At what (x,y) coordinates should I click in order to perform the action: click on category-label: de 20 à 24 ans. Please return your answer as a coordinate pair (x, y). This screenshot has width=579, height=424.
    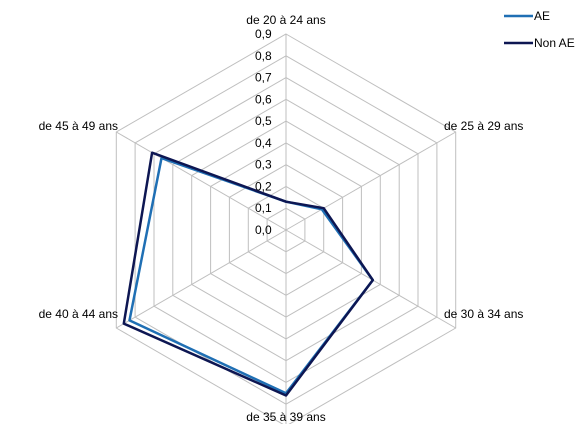
    Looking at the image, I should click on (285, 20).